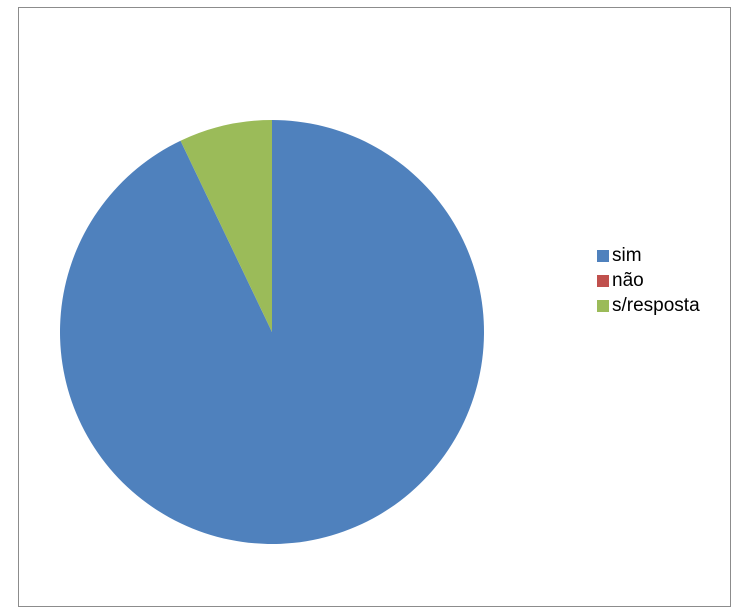  I want to click on legend-item-s-resposta: s/resposta, so click(665, 305).